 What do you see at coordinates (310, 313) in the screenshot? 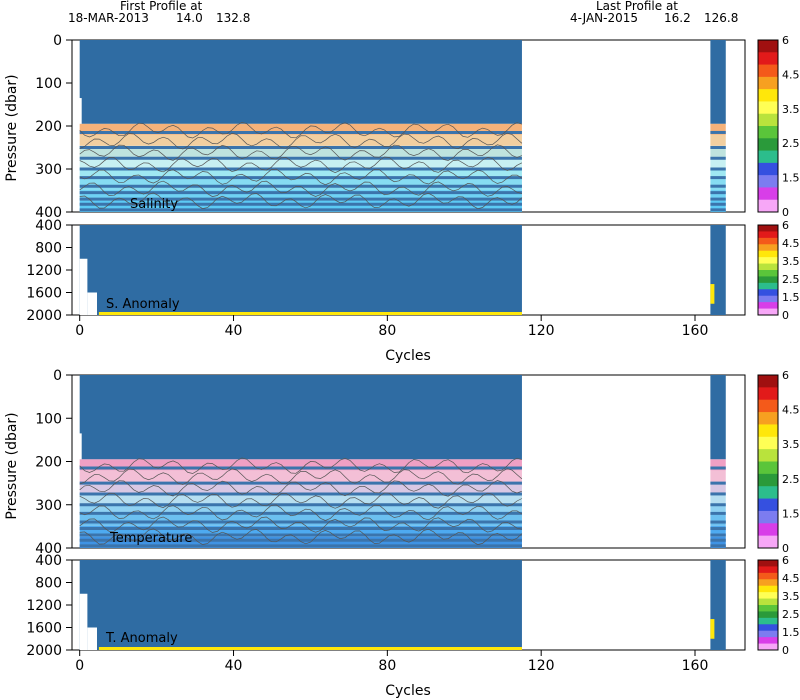
I see `bottom-strip` at bounding box center [310, 313].